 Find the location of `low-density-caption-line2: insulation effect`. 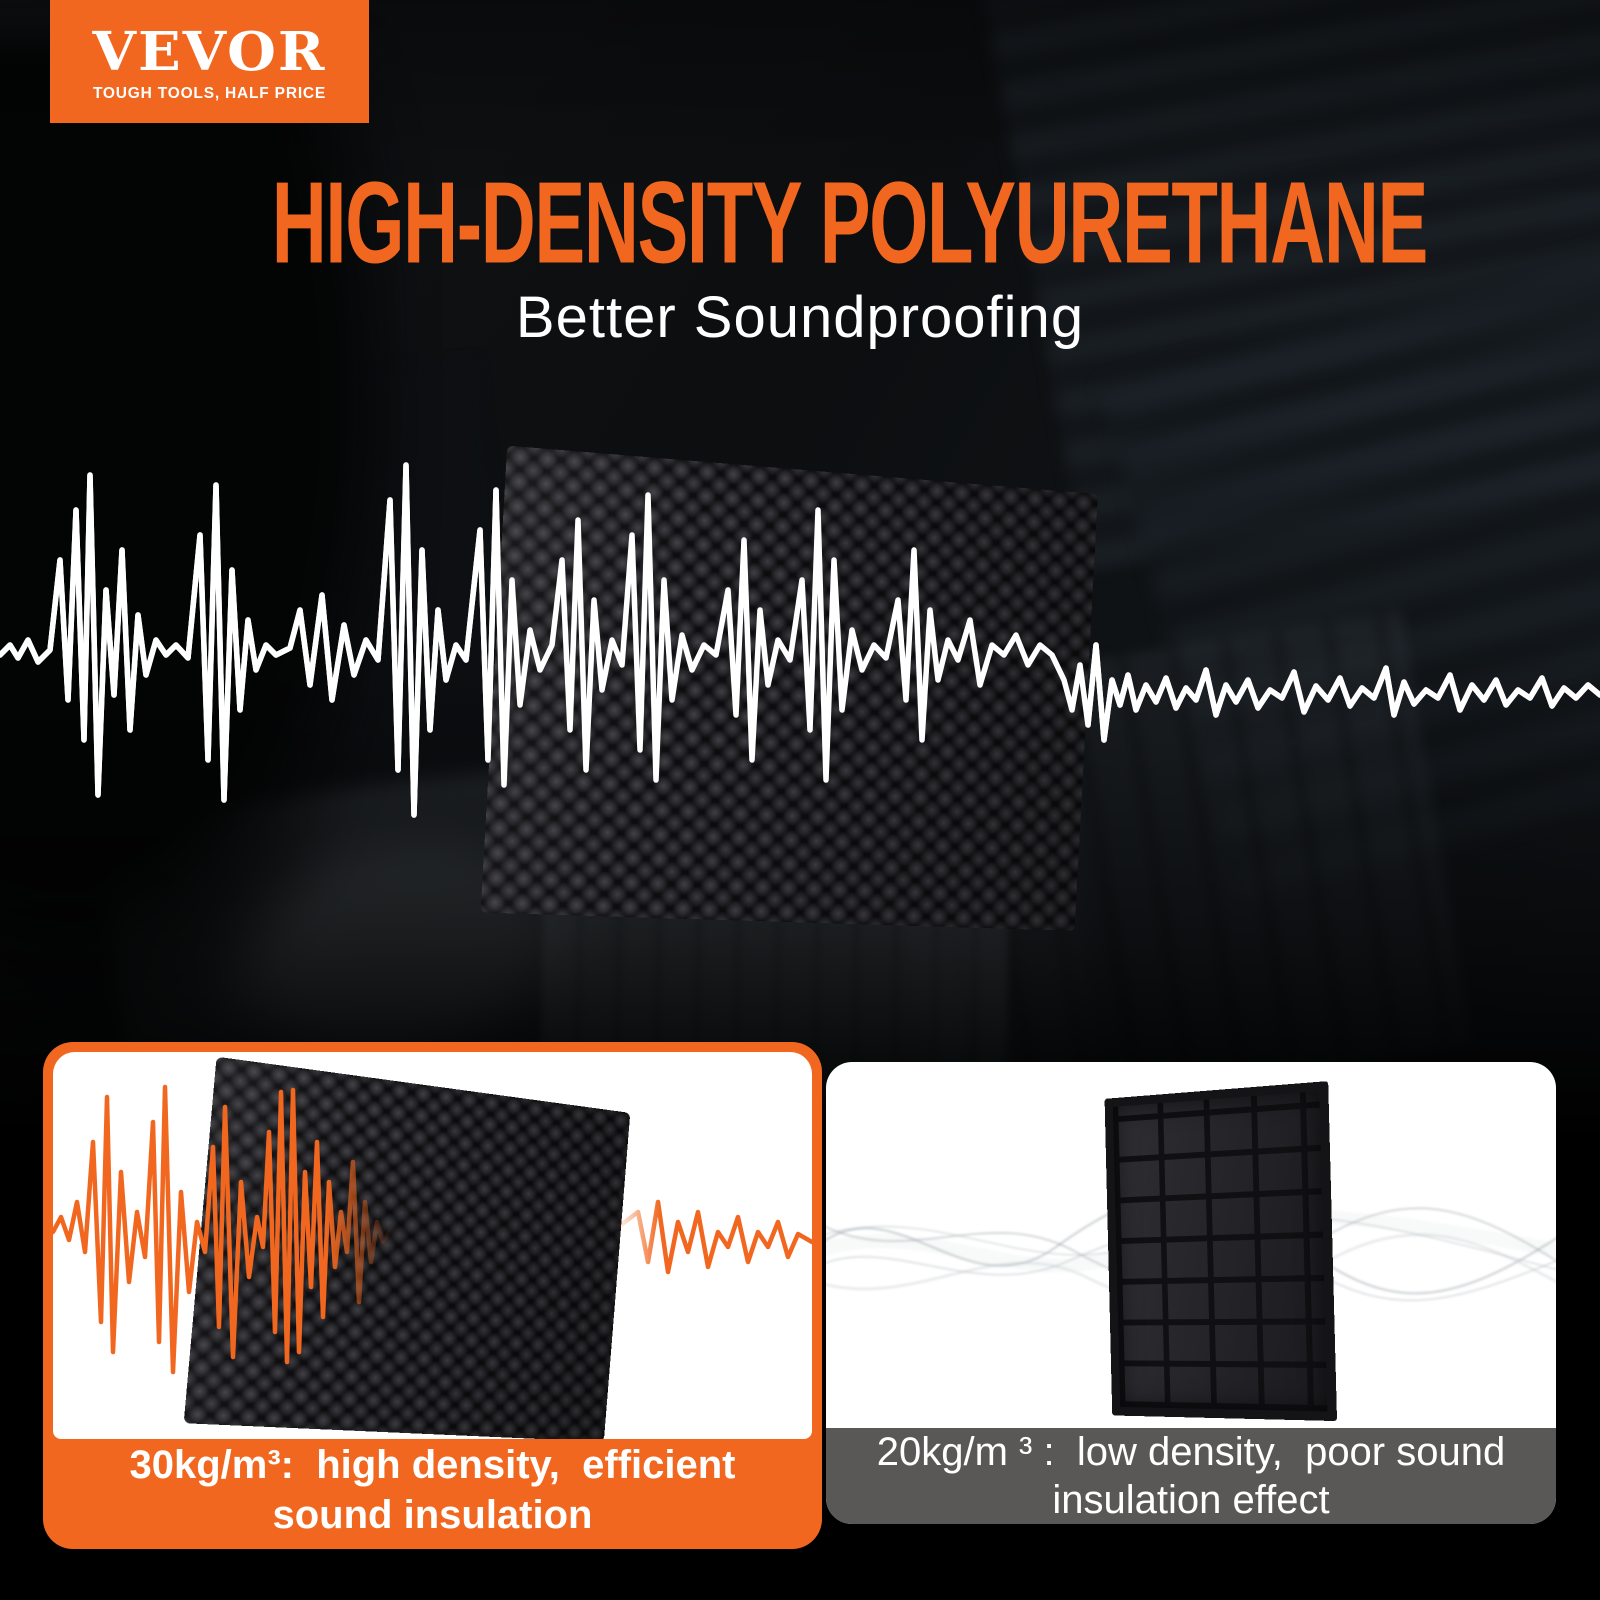

low-density-caption-line2: insulation effect is located at coordinates (1191, 1500).